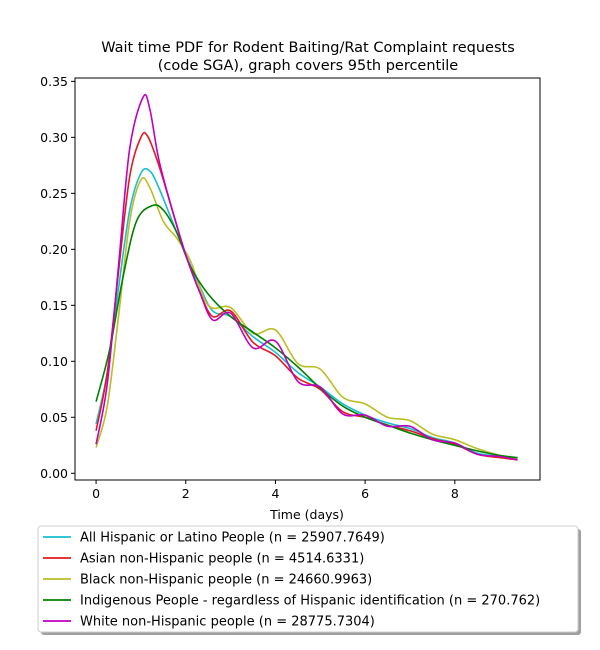 The height and width of the screenshot is (650, 600). What do you see at coordinates (54, 361) in the screenshot?
I see `y-tick-label: 0.10` at bounding box center [54, 361].